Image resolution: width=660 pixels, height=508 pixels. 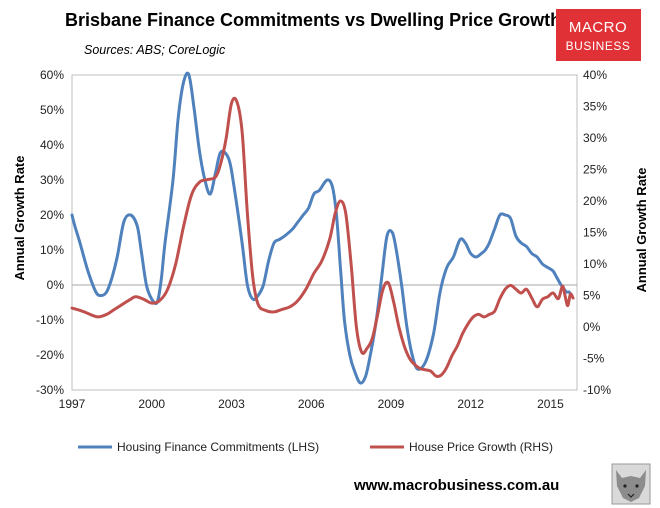 I want to click on chart-subtitle: Sources: ABS; CoreLogic, so click(x=155, y=50).